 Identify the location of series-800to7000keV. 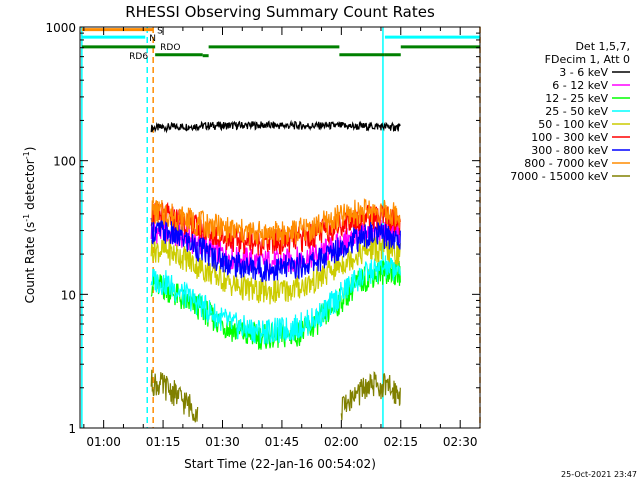
(275, 222).